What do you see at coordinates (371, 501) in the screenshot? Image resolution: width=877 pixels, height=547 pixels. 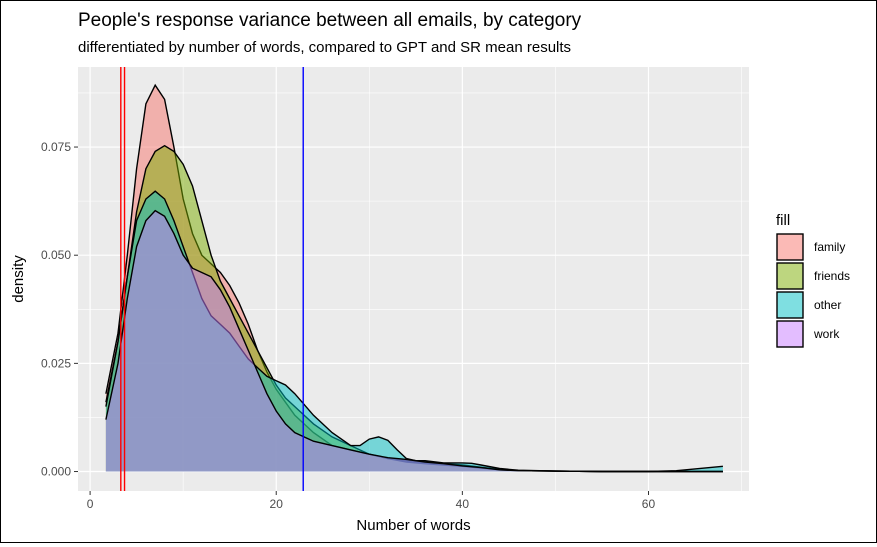 I see `x-axis: 0 20 40 60` at bounding box center [371, 501].